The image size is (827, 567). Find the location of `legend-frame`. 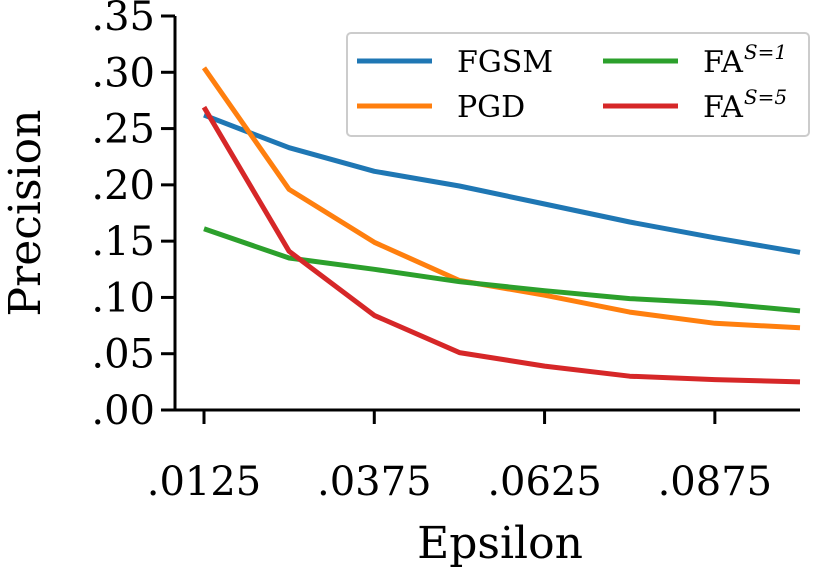

legend-frame is located at coordinates (578, 84).